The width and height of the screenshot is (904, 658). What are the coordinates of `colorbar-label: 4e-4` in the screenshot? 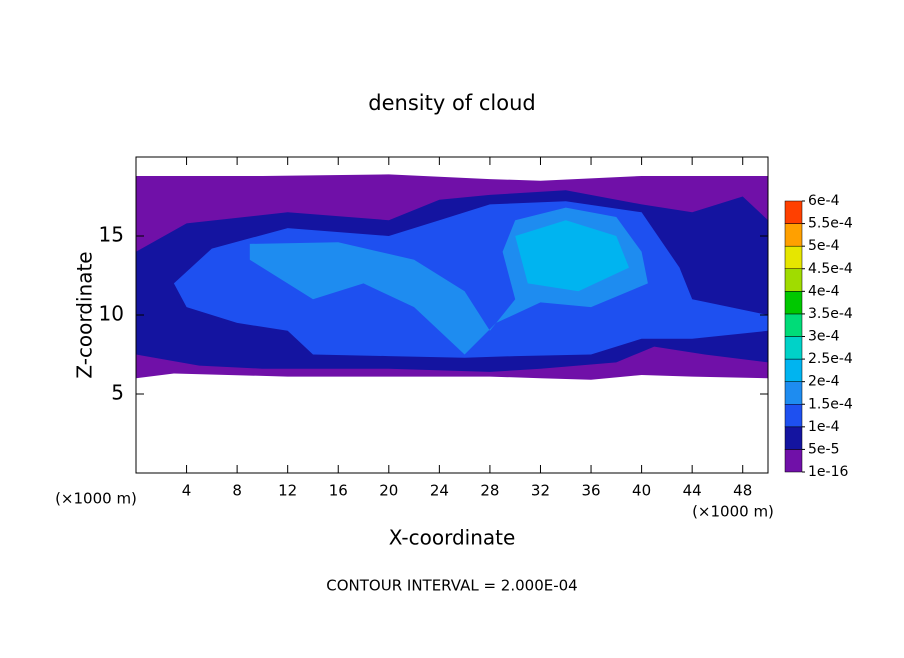 It's located at (824, 291).